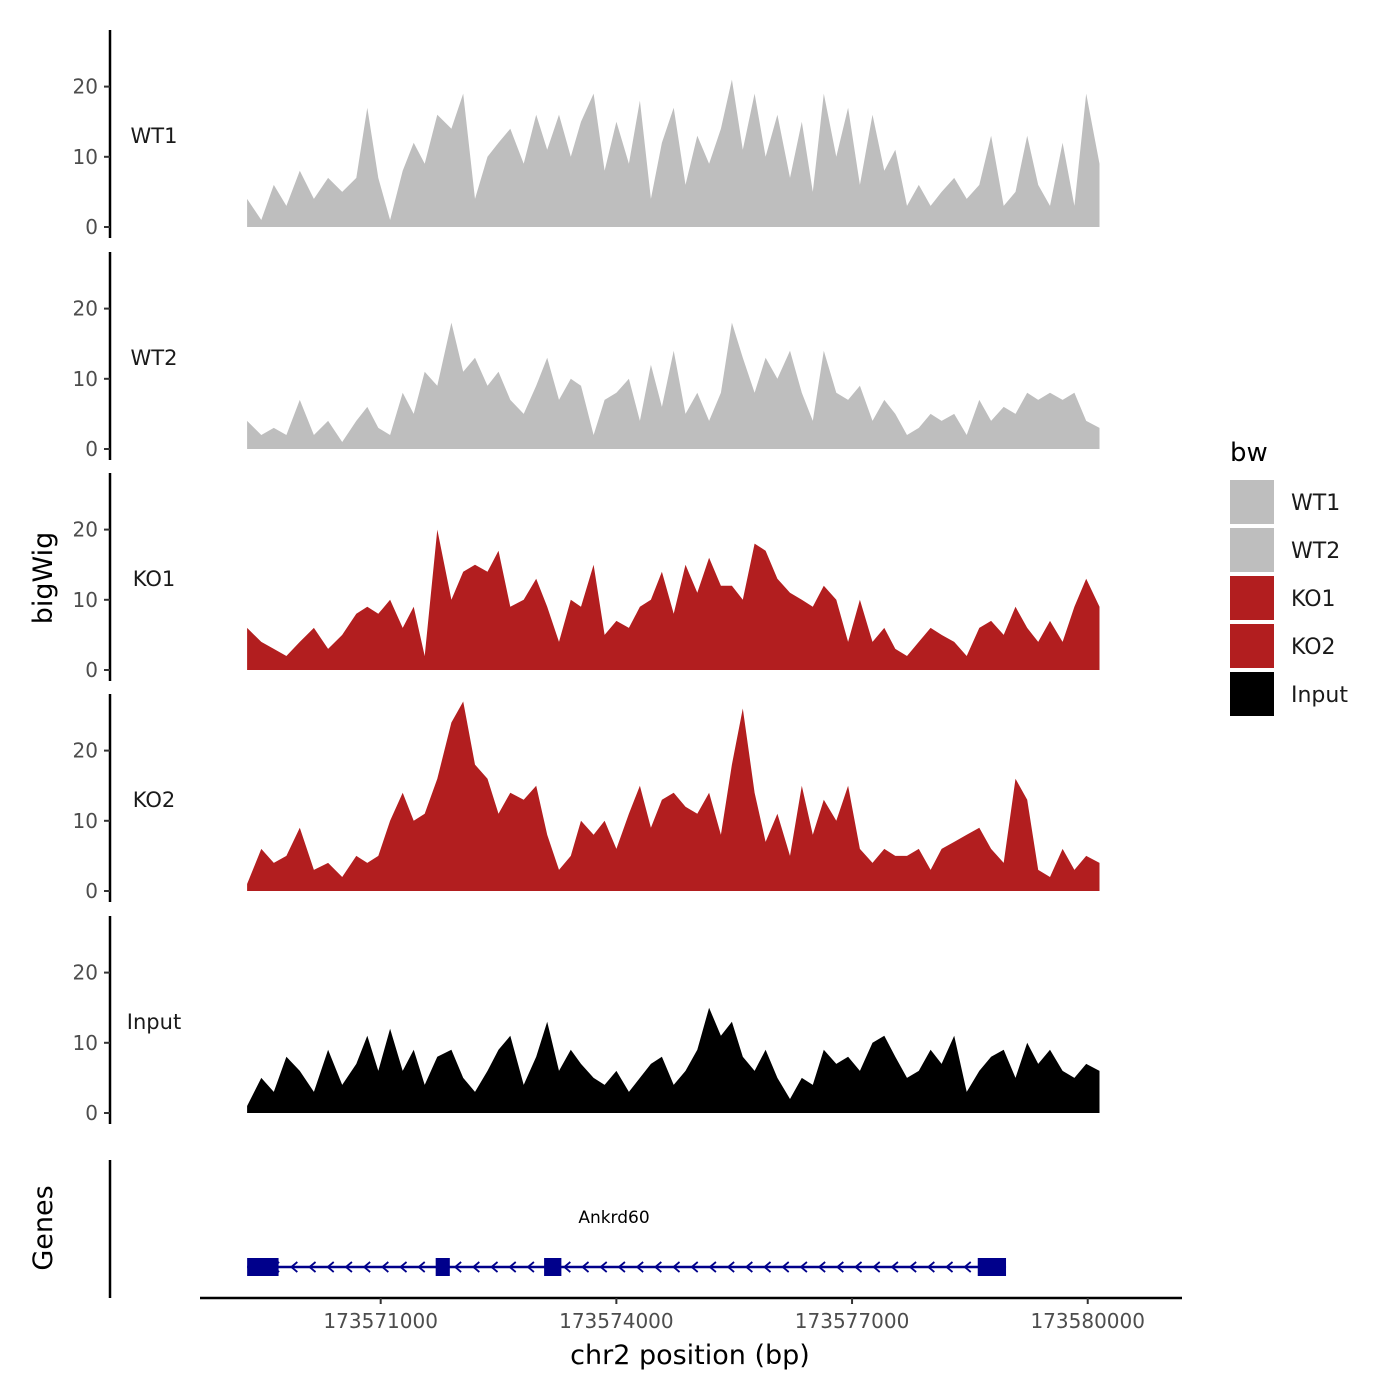 Image resolution: width=1400 pixels, height=1400 pixels. I want to click on track-label-ko2: KO2, so click(154, 800).